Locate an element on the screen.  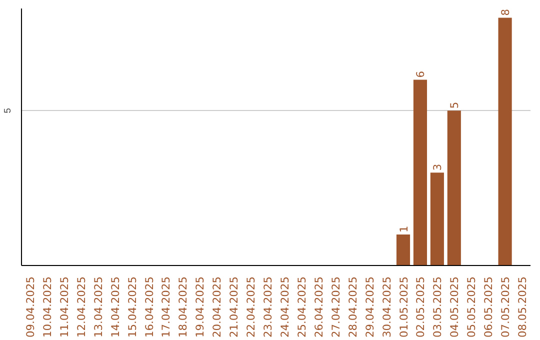
x-tick-label: 13.04.2025 is located at coordinates (98, 307).